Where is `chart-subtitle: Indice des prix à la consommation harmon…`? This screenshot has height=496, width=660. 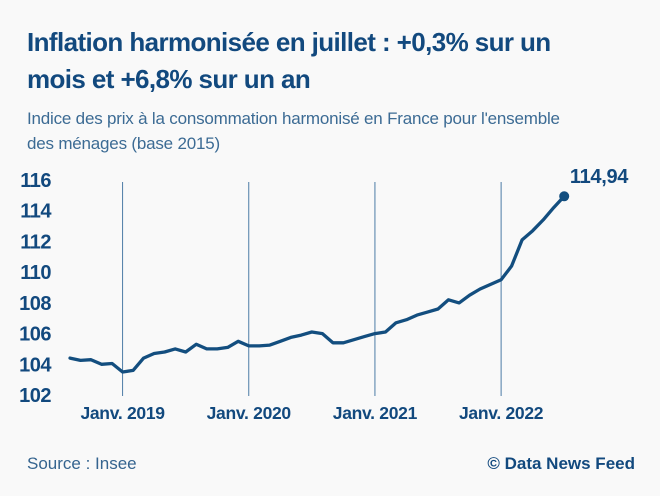
chart-subtitle: Indice des prix à la consommation harmon… is located at coordinates (333, 131).